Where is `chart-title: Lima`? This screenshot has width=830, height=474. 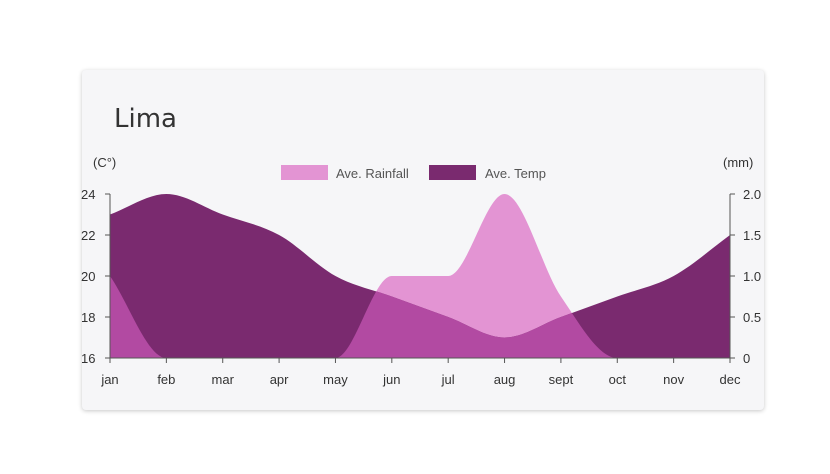 chart-title: Lima is located at coordinates (145, 119).